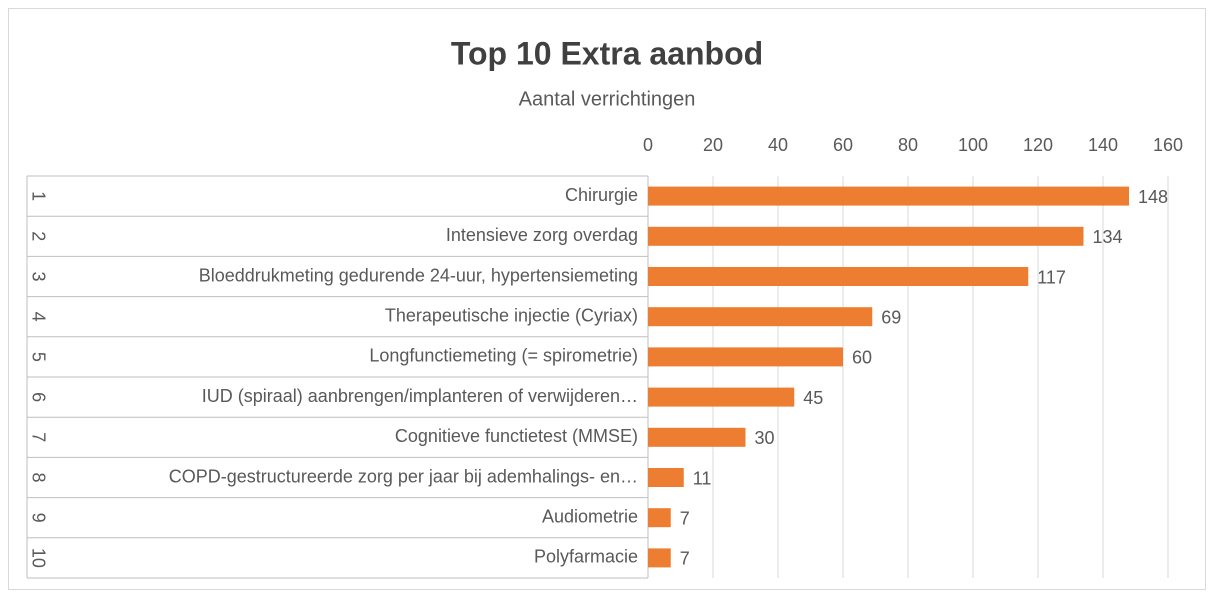 The width and height of the screenshot is (1214, 598). Describe the element at coordinates (778, 145) in the screenshot. I see `x-tick-label: 40` at that location.